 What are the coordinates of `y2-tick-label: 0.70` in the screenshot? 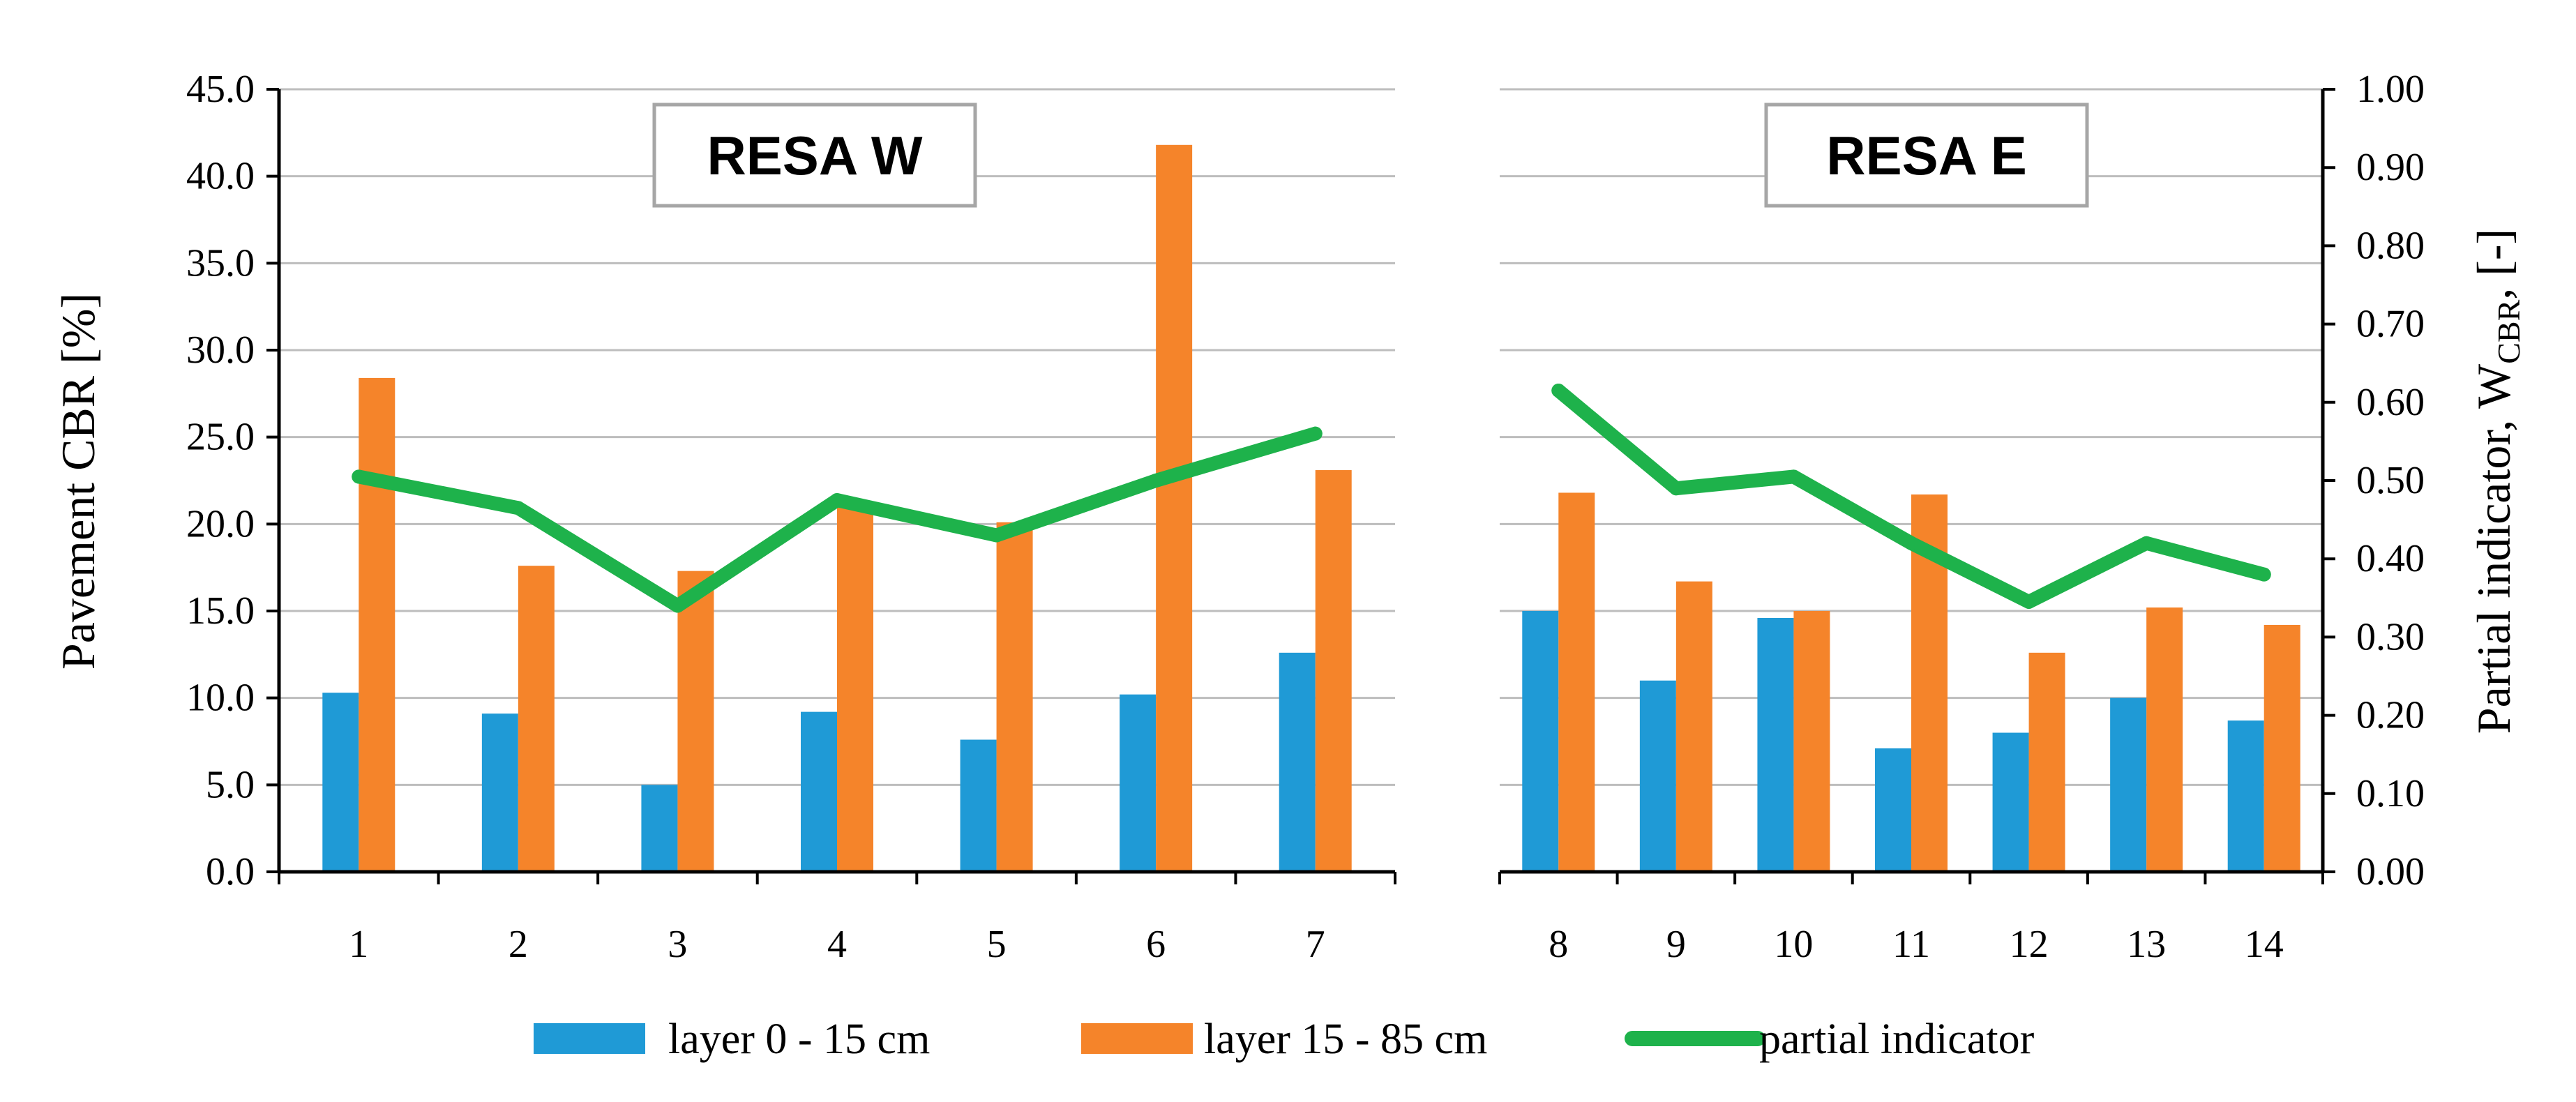 It's located at (2390, 324).